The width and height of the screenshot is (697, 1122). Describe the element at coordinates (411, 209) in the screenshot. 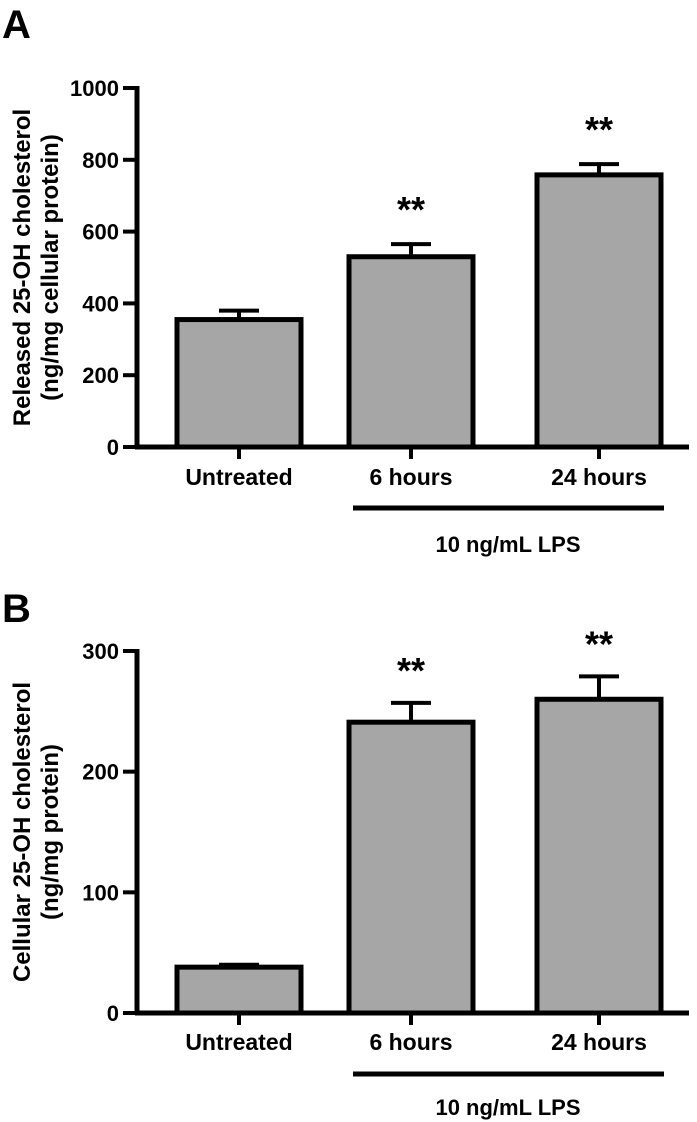

I see `panel-a-significance-2: **` at that location.